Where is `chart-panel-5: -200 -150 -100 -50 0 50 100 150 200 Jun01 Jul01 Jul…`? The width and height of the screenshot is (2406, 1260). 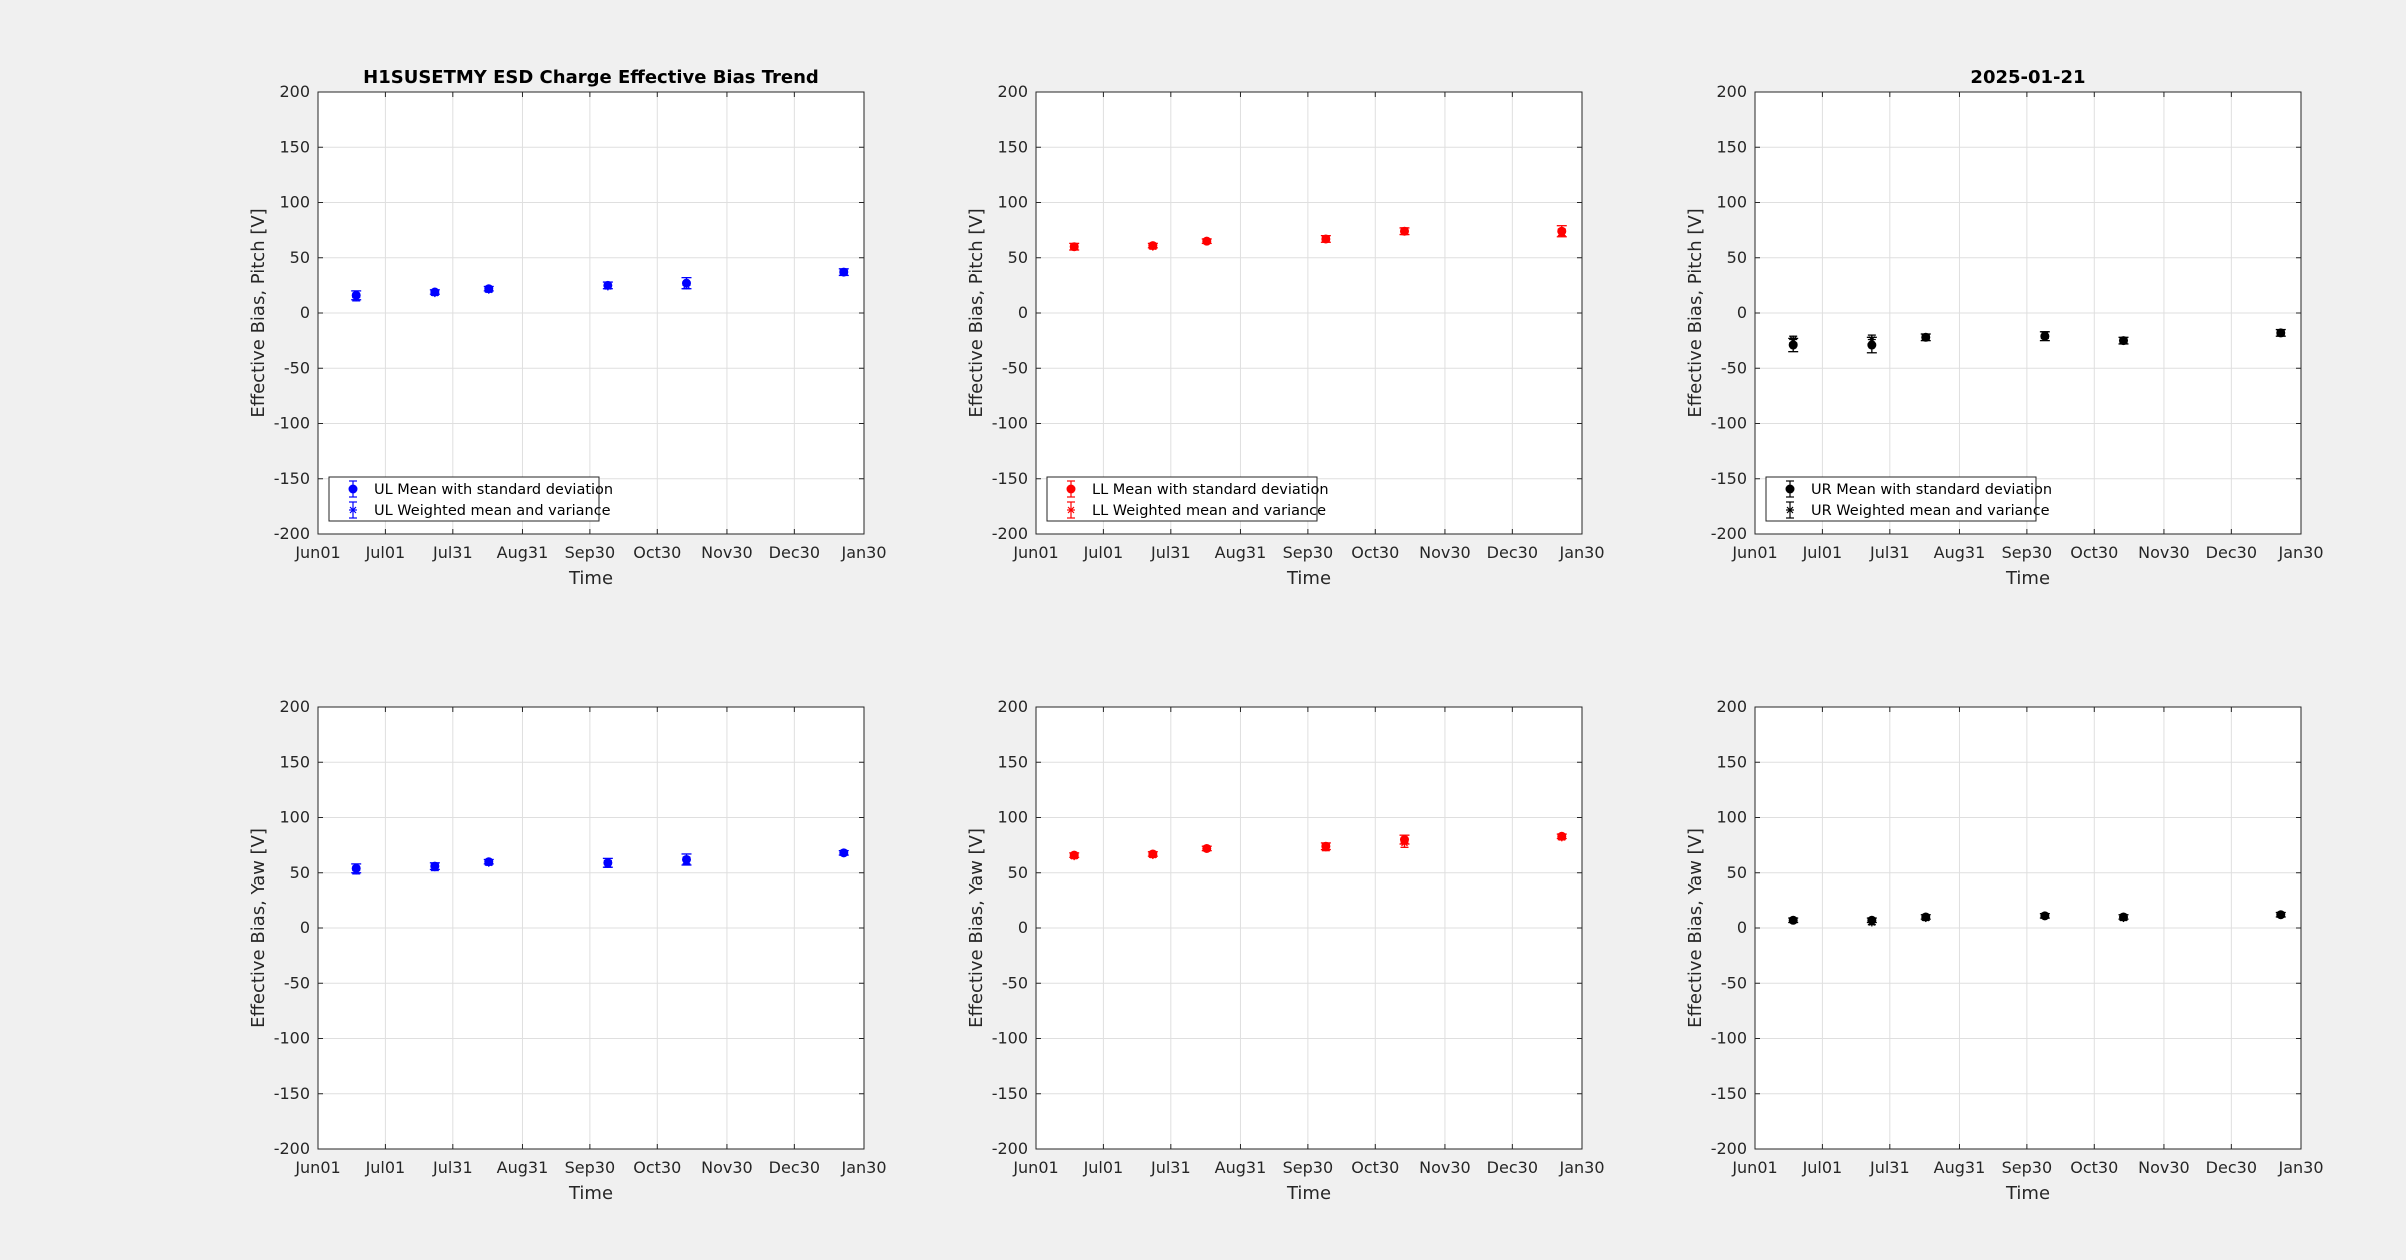
chart-panel-5: -200 -150 -100 -50 0 50 100 150 200 Jun01 Jul01 Jul… is located at coordinates (1285, 950).